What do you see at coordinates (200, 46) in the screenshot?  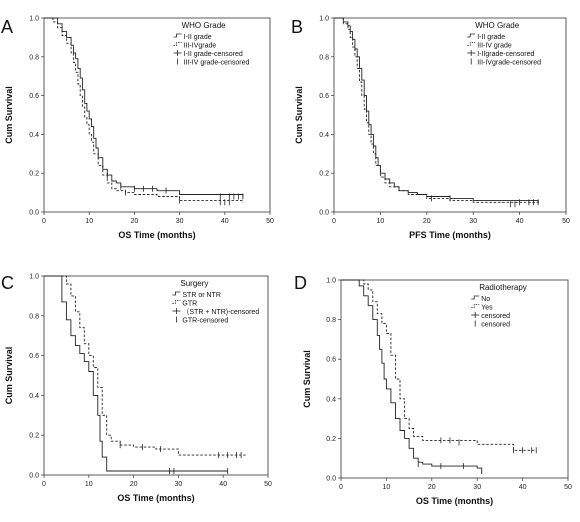 I see `legend-entry: III-IVgrade` at bounding box center [200, 46].